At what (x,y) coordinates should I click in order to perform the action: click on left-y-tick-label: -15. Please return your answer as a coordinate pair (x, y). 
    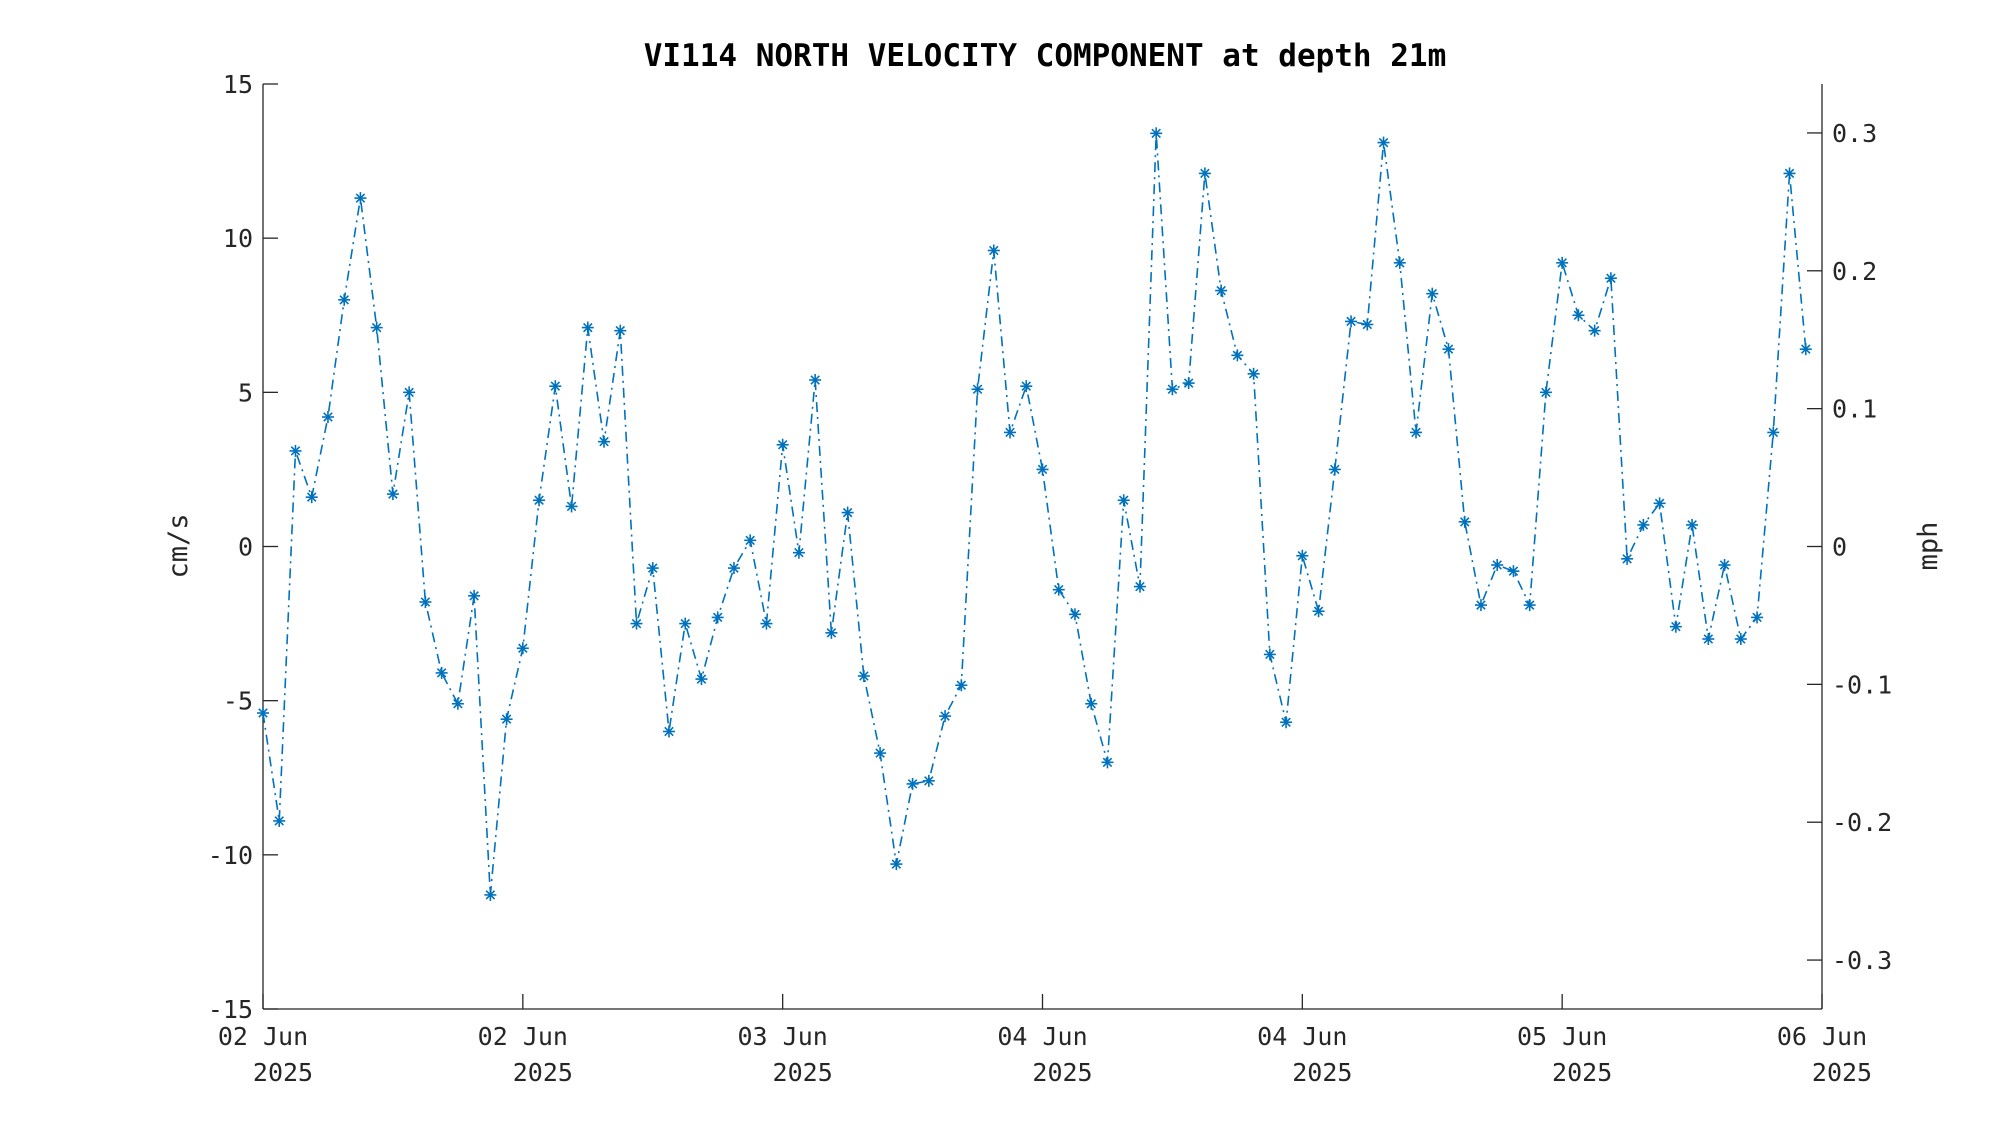
    Looking at the image, I should click on (230, 1009).